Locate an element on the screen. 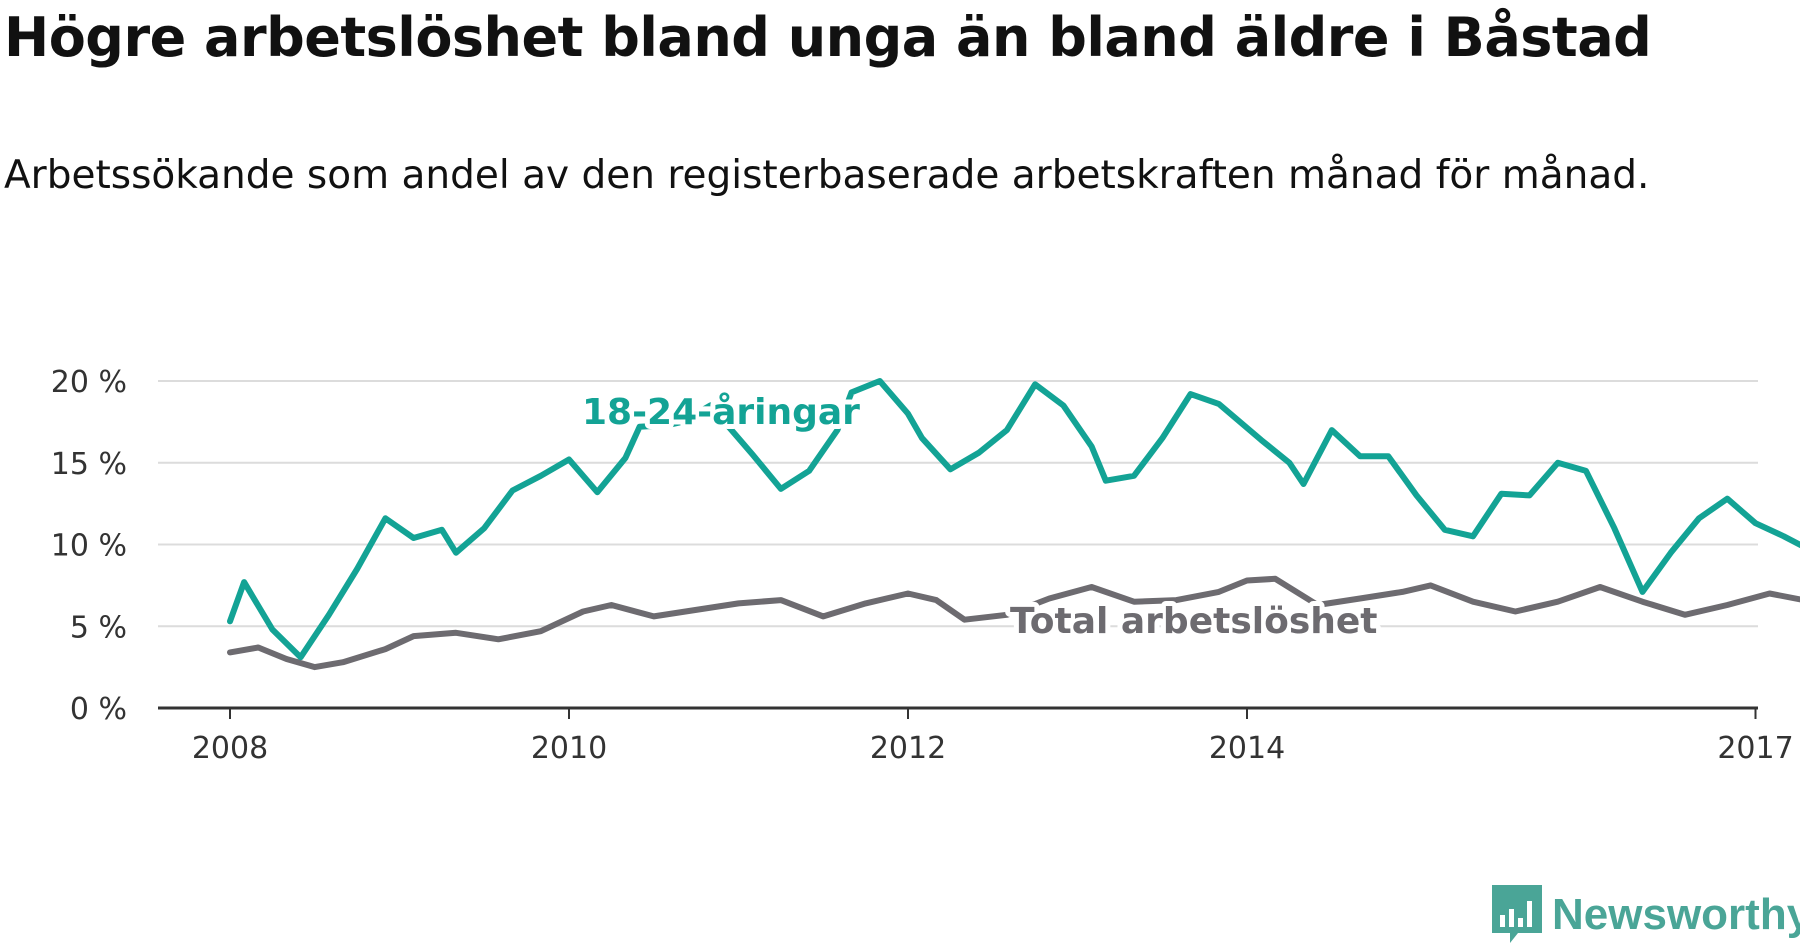 Image resolution: width=1800 pixels, height=948 pixels. y-axis-labels: 0 % 5 % 10 % 15 % 20 % is located at coordinates (89, 546).